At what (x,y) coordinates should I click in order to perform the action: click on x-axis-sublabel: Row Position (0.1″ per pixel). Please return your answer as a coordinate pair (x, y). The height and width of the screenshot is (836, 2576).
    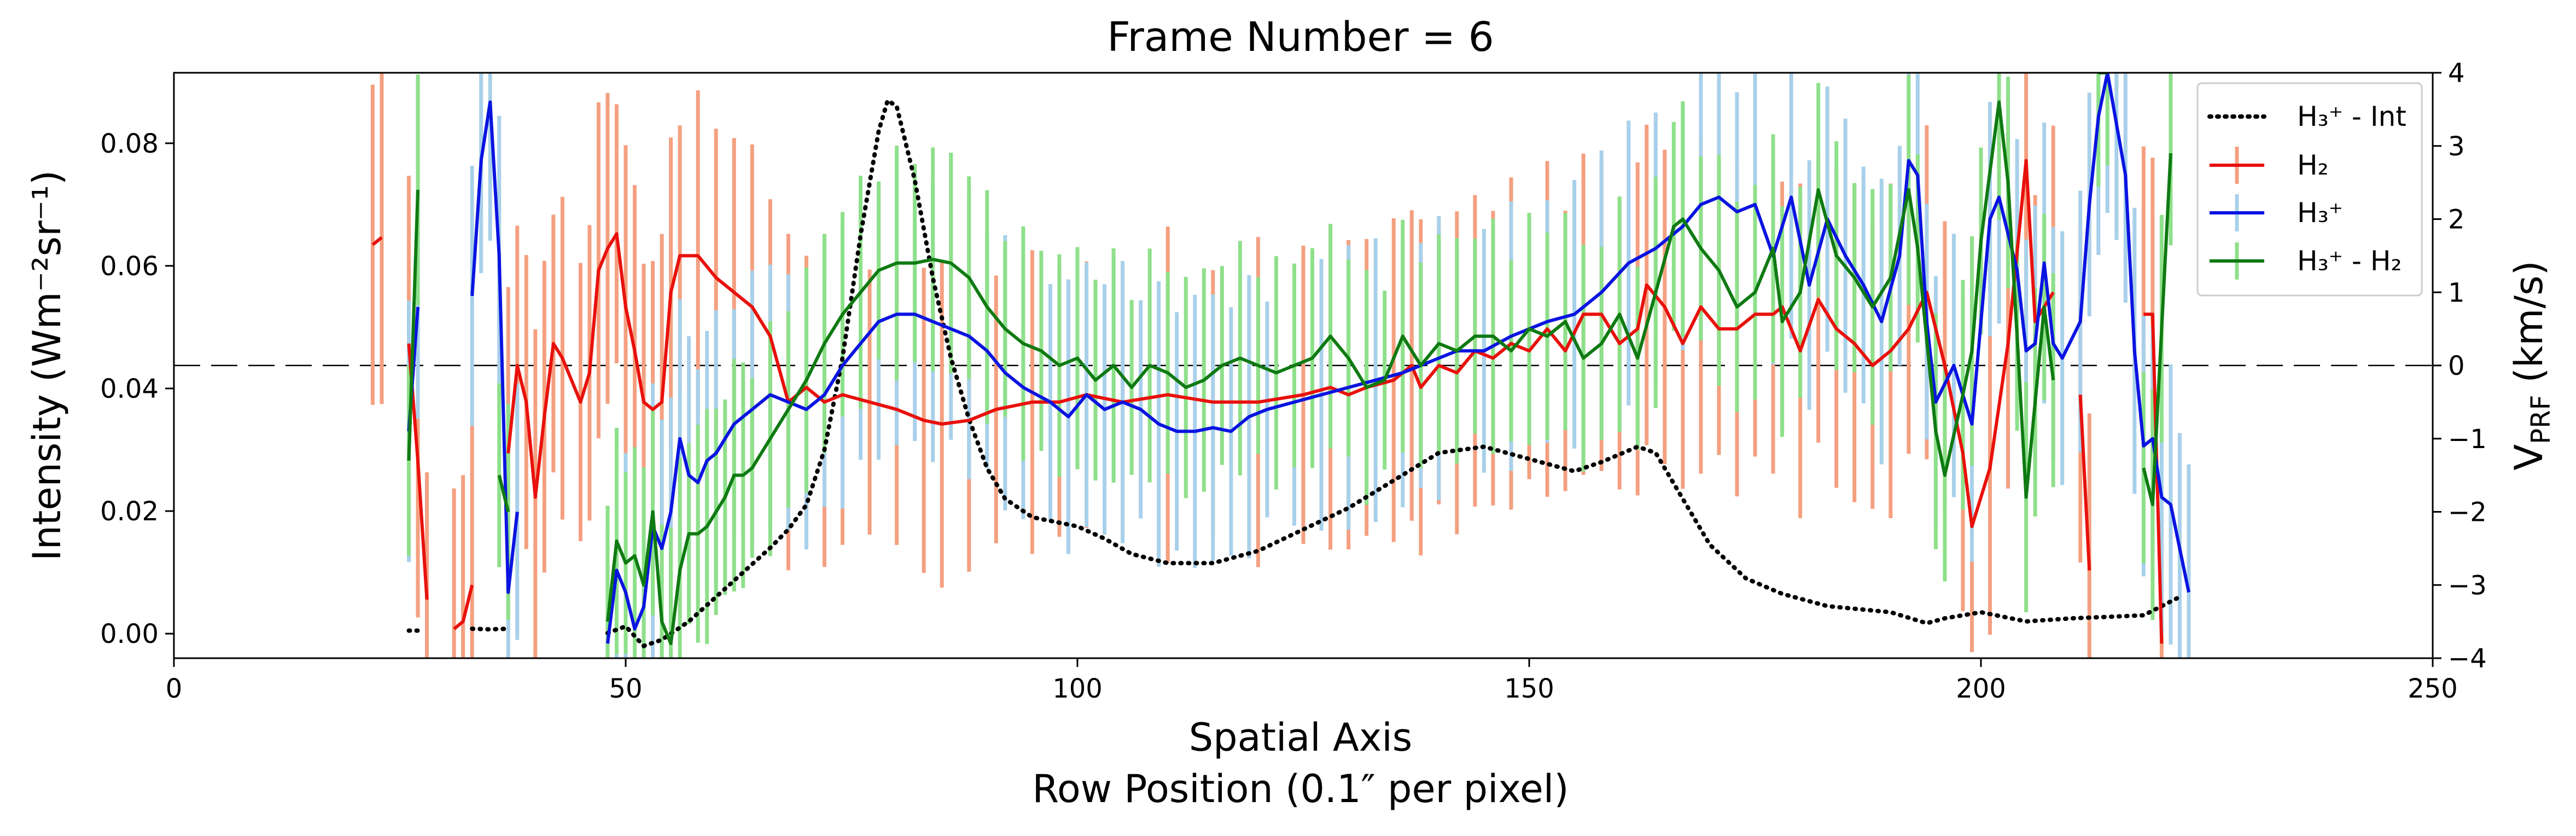
    Looking at the image, I should click on (1300, 789).